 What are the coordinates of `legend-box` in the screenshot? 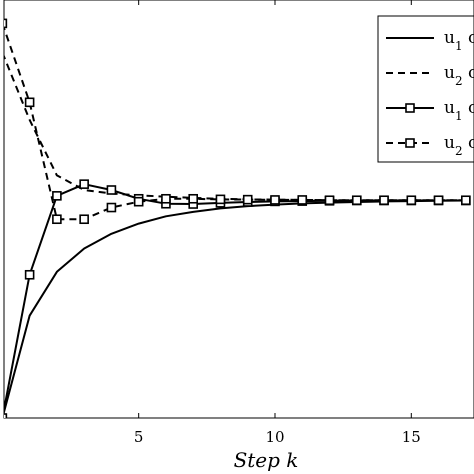 It's located at (425, 89).